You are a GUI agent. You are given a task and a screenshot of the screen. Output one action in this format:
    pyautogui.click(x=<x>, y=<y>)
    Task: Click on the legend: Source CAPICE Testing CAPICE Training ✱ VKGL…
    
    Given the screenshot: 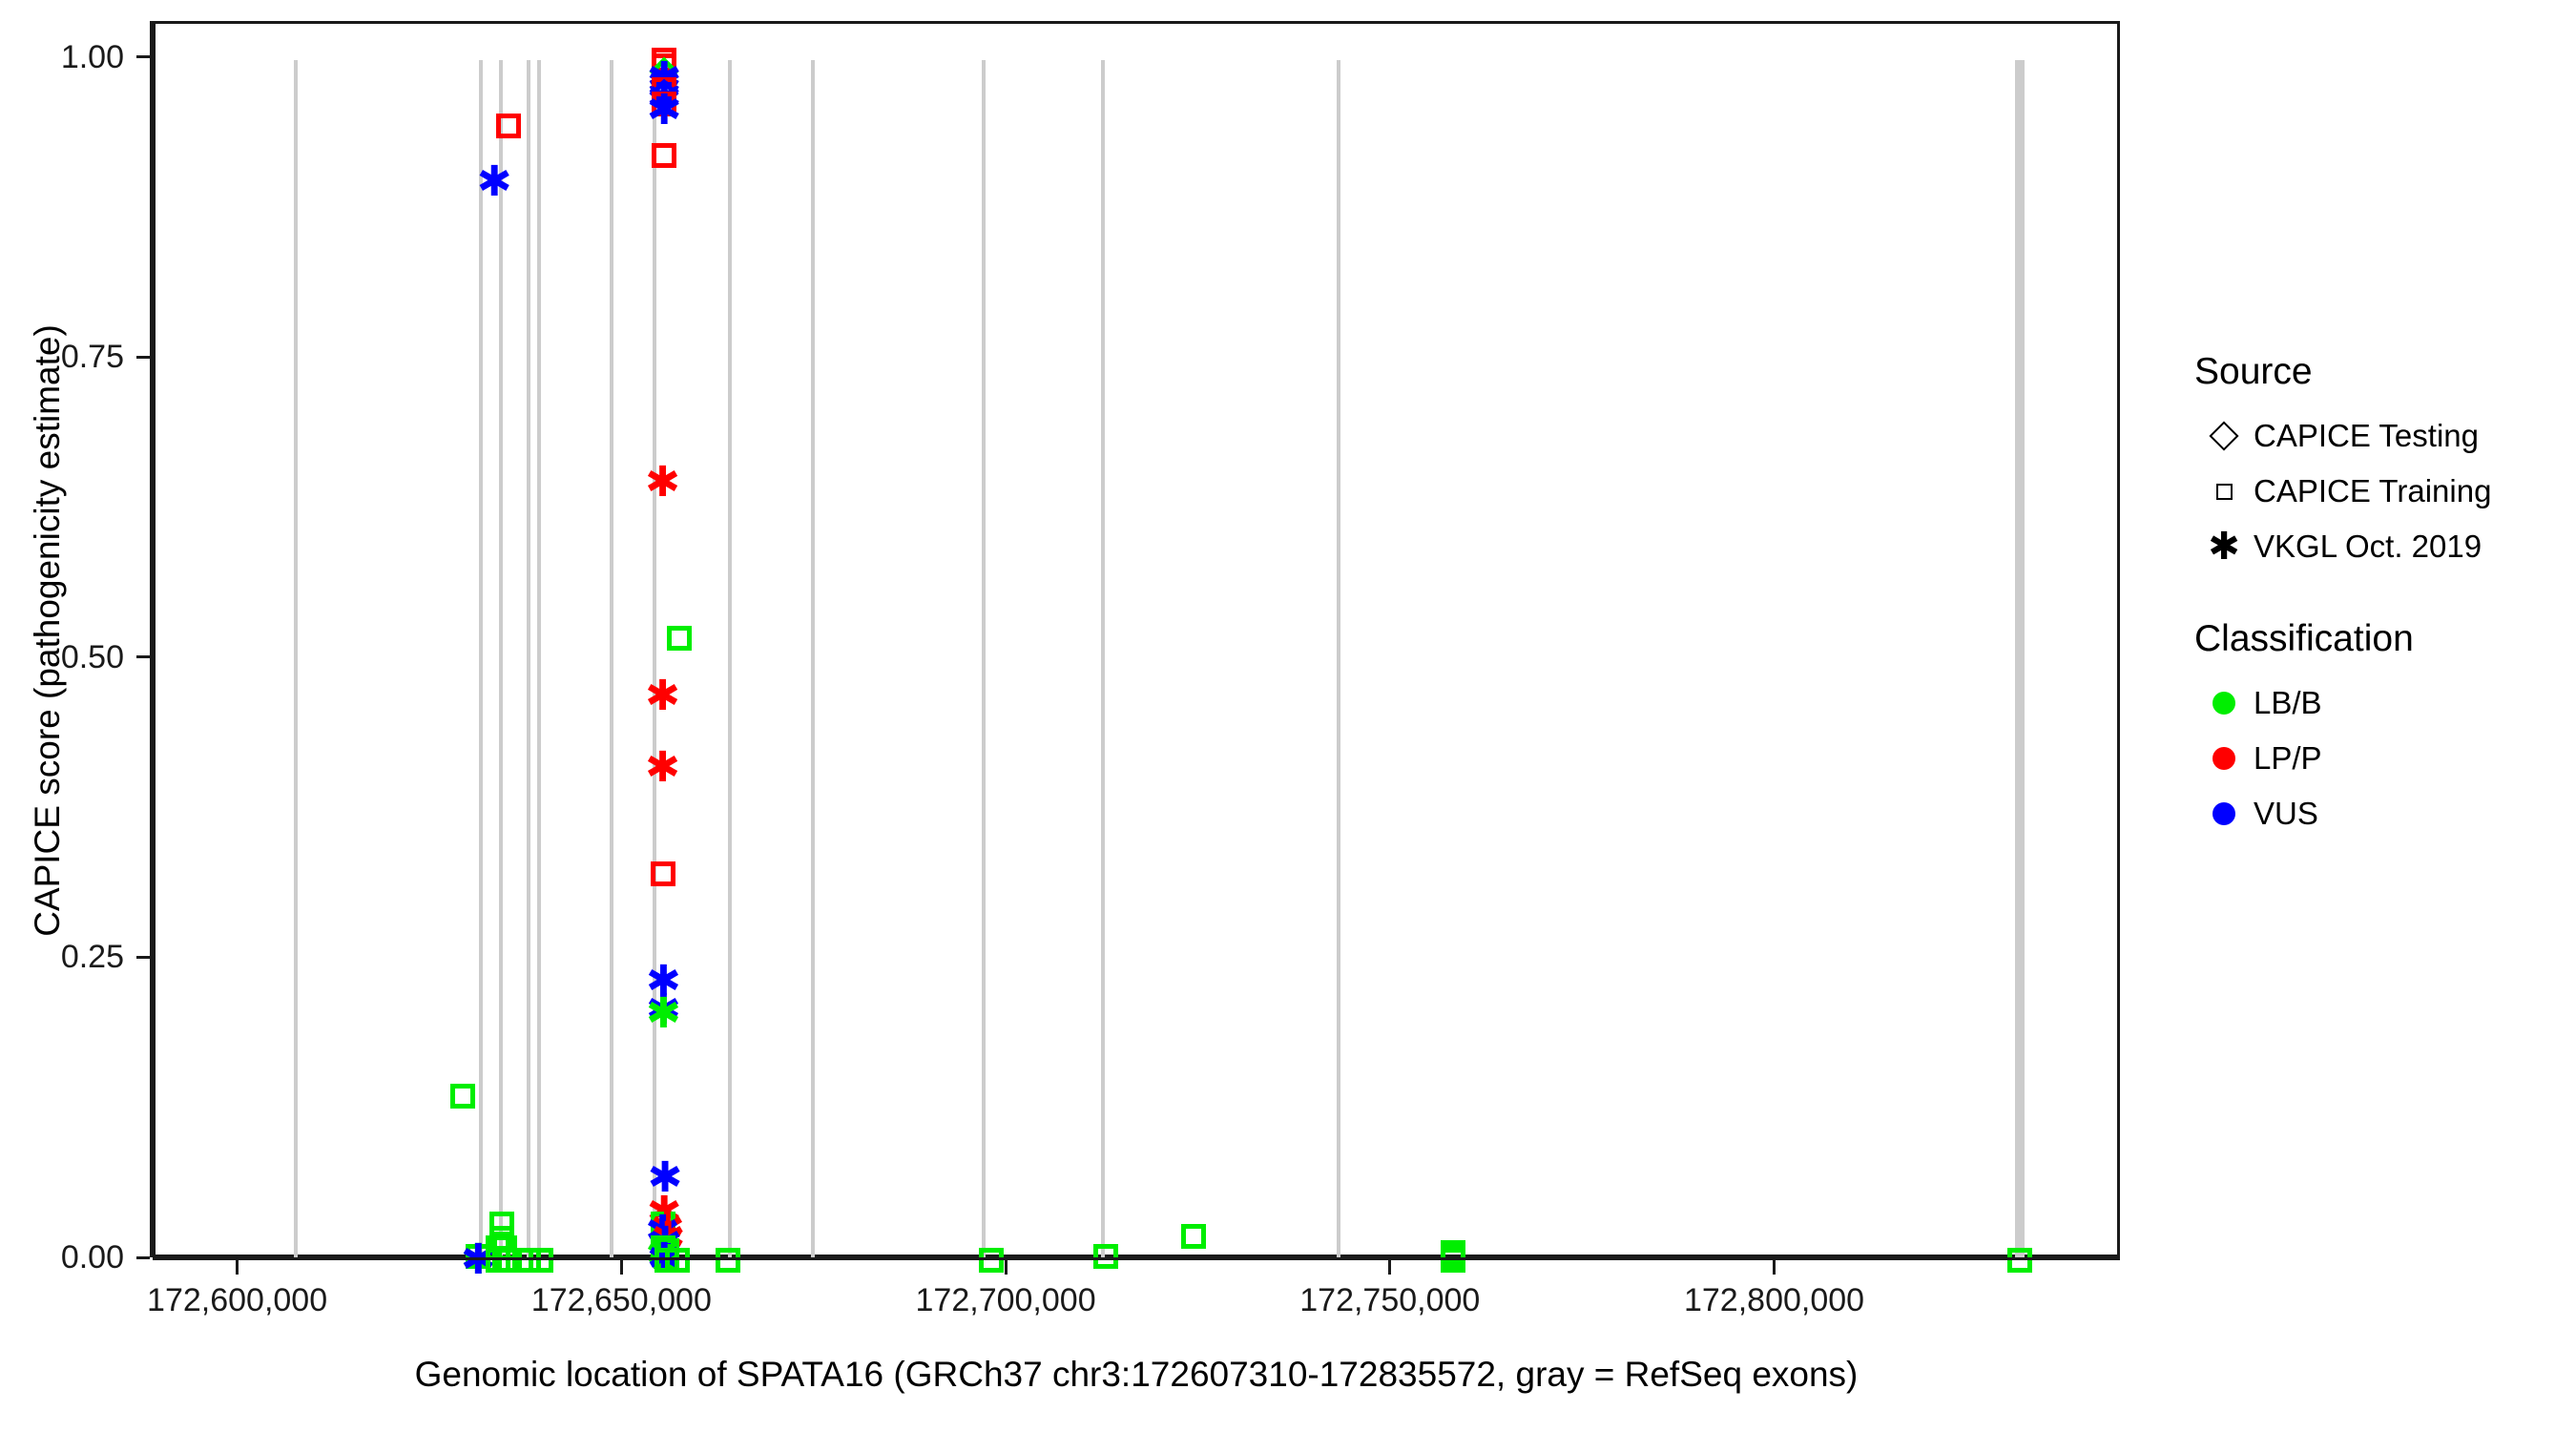 What is the action you would take?
    pyautogui.click(x=2375, y=596)
    